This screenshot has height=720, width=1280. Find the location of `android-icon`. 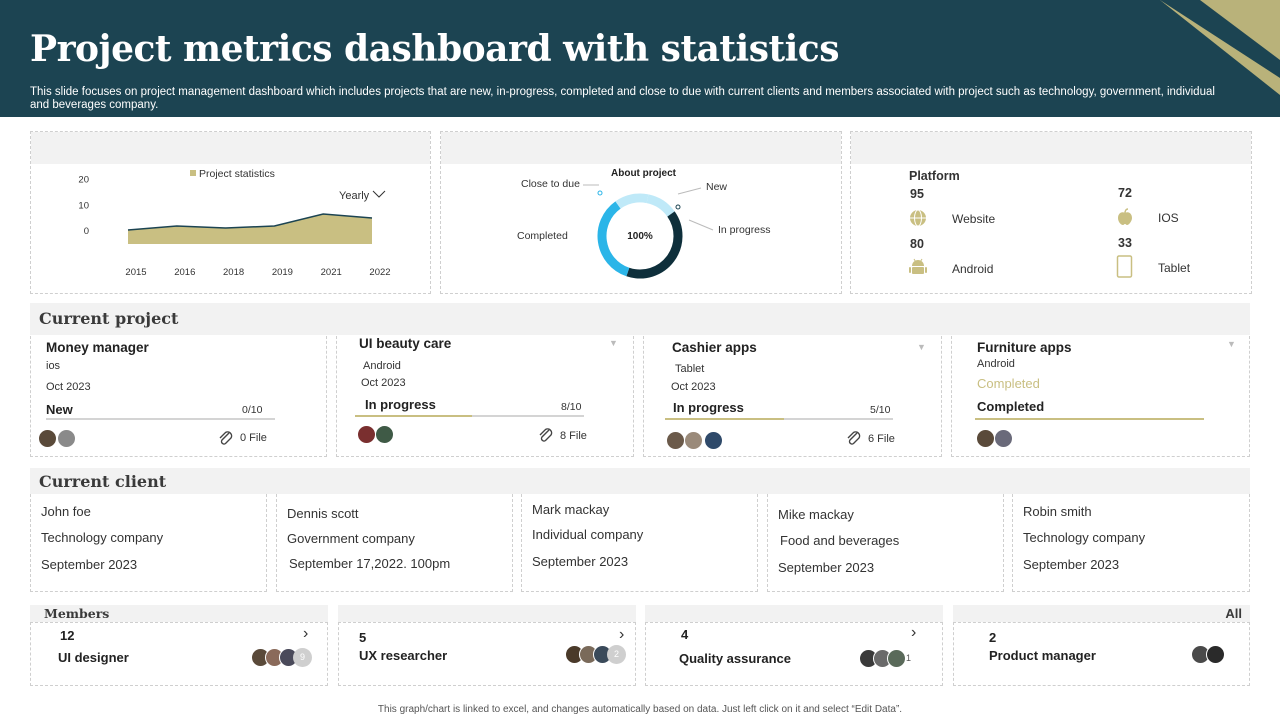

android-icon is located at coordinates (918, 266).